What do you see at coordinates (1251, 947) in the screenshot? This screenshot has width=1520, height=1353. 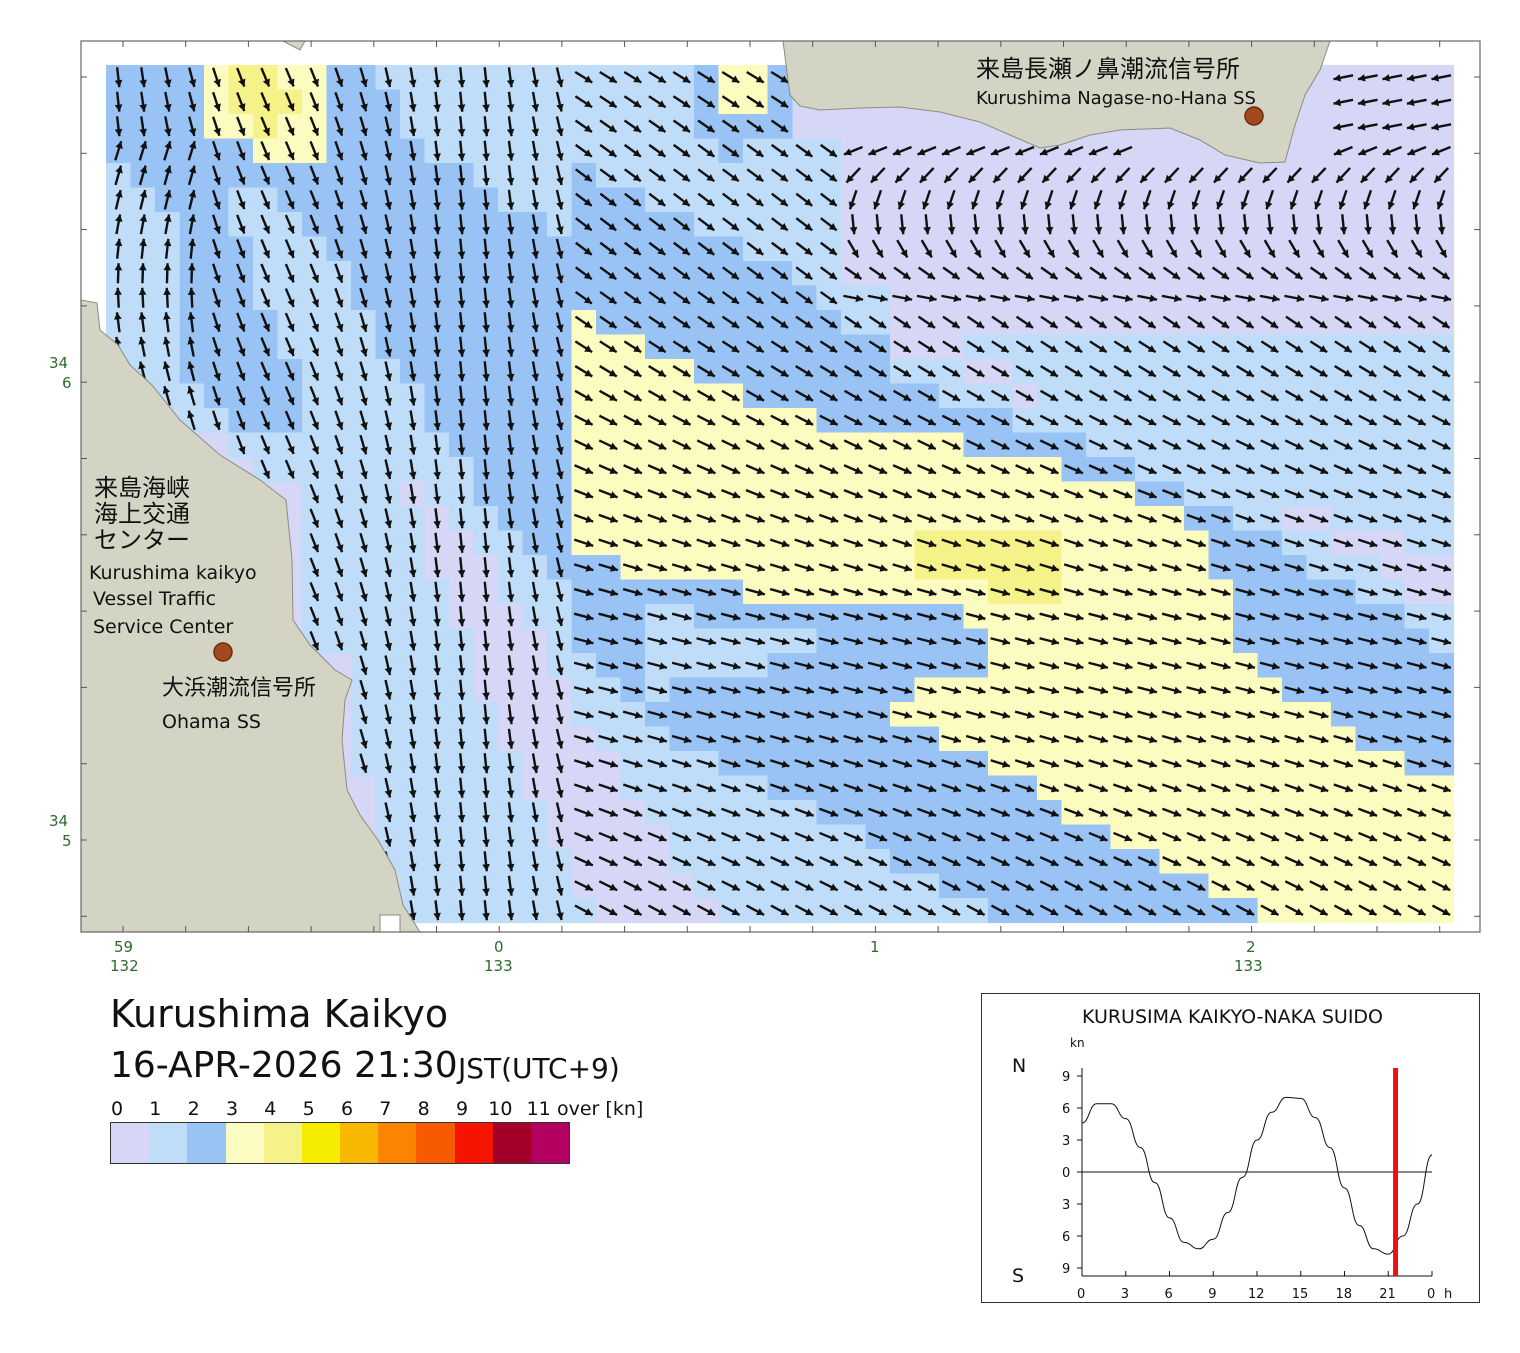 I see `lon-label-133-2-min: 2` at bounding box center [1251, 947].